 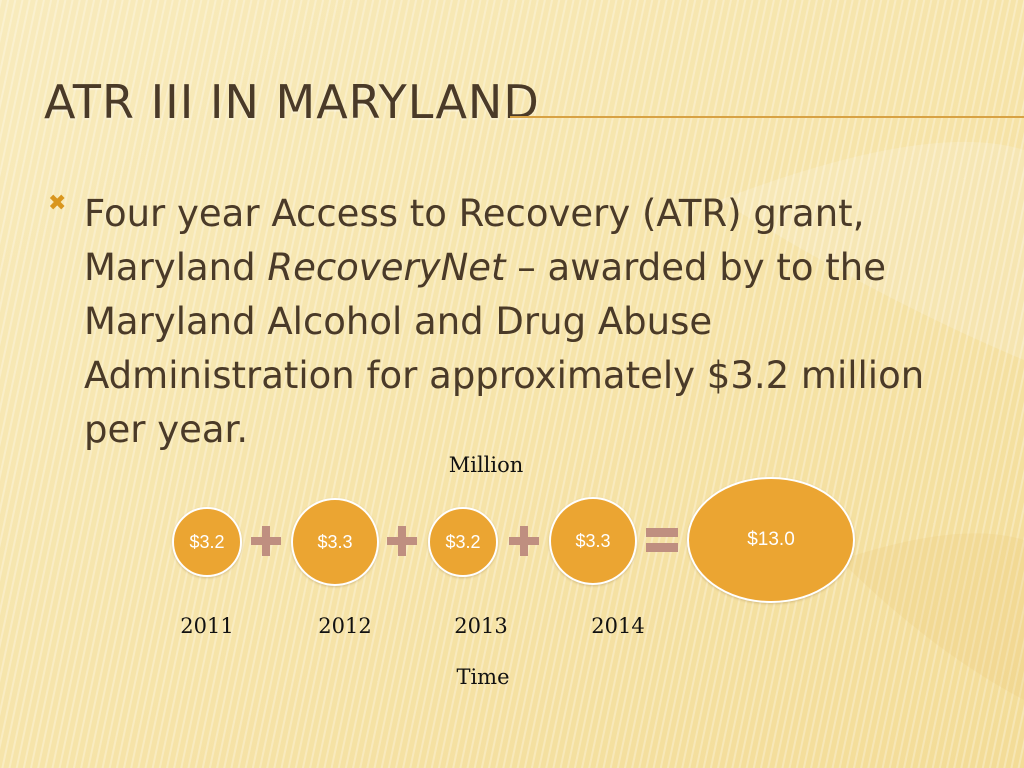 What do you see at coordinates (386, 267) in the screenshot?
I see `bullet-text-italic: RecoveryNet` at bounding box center [386, 267].